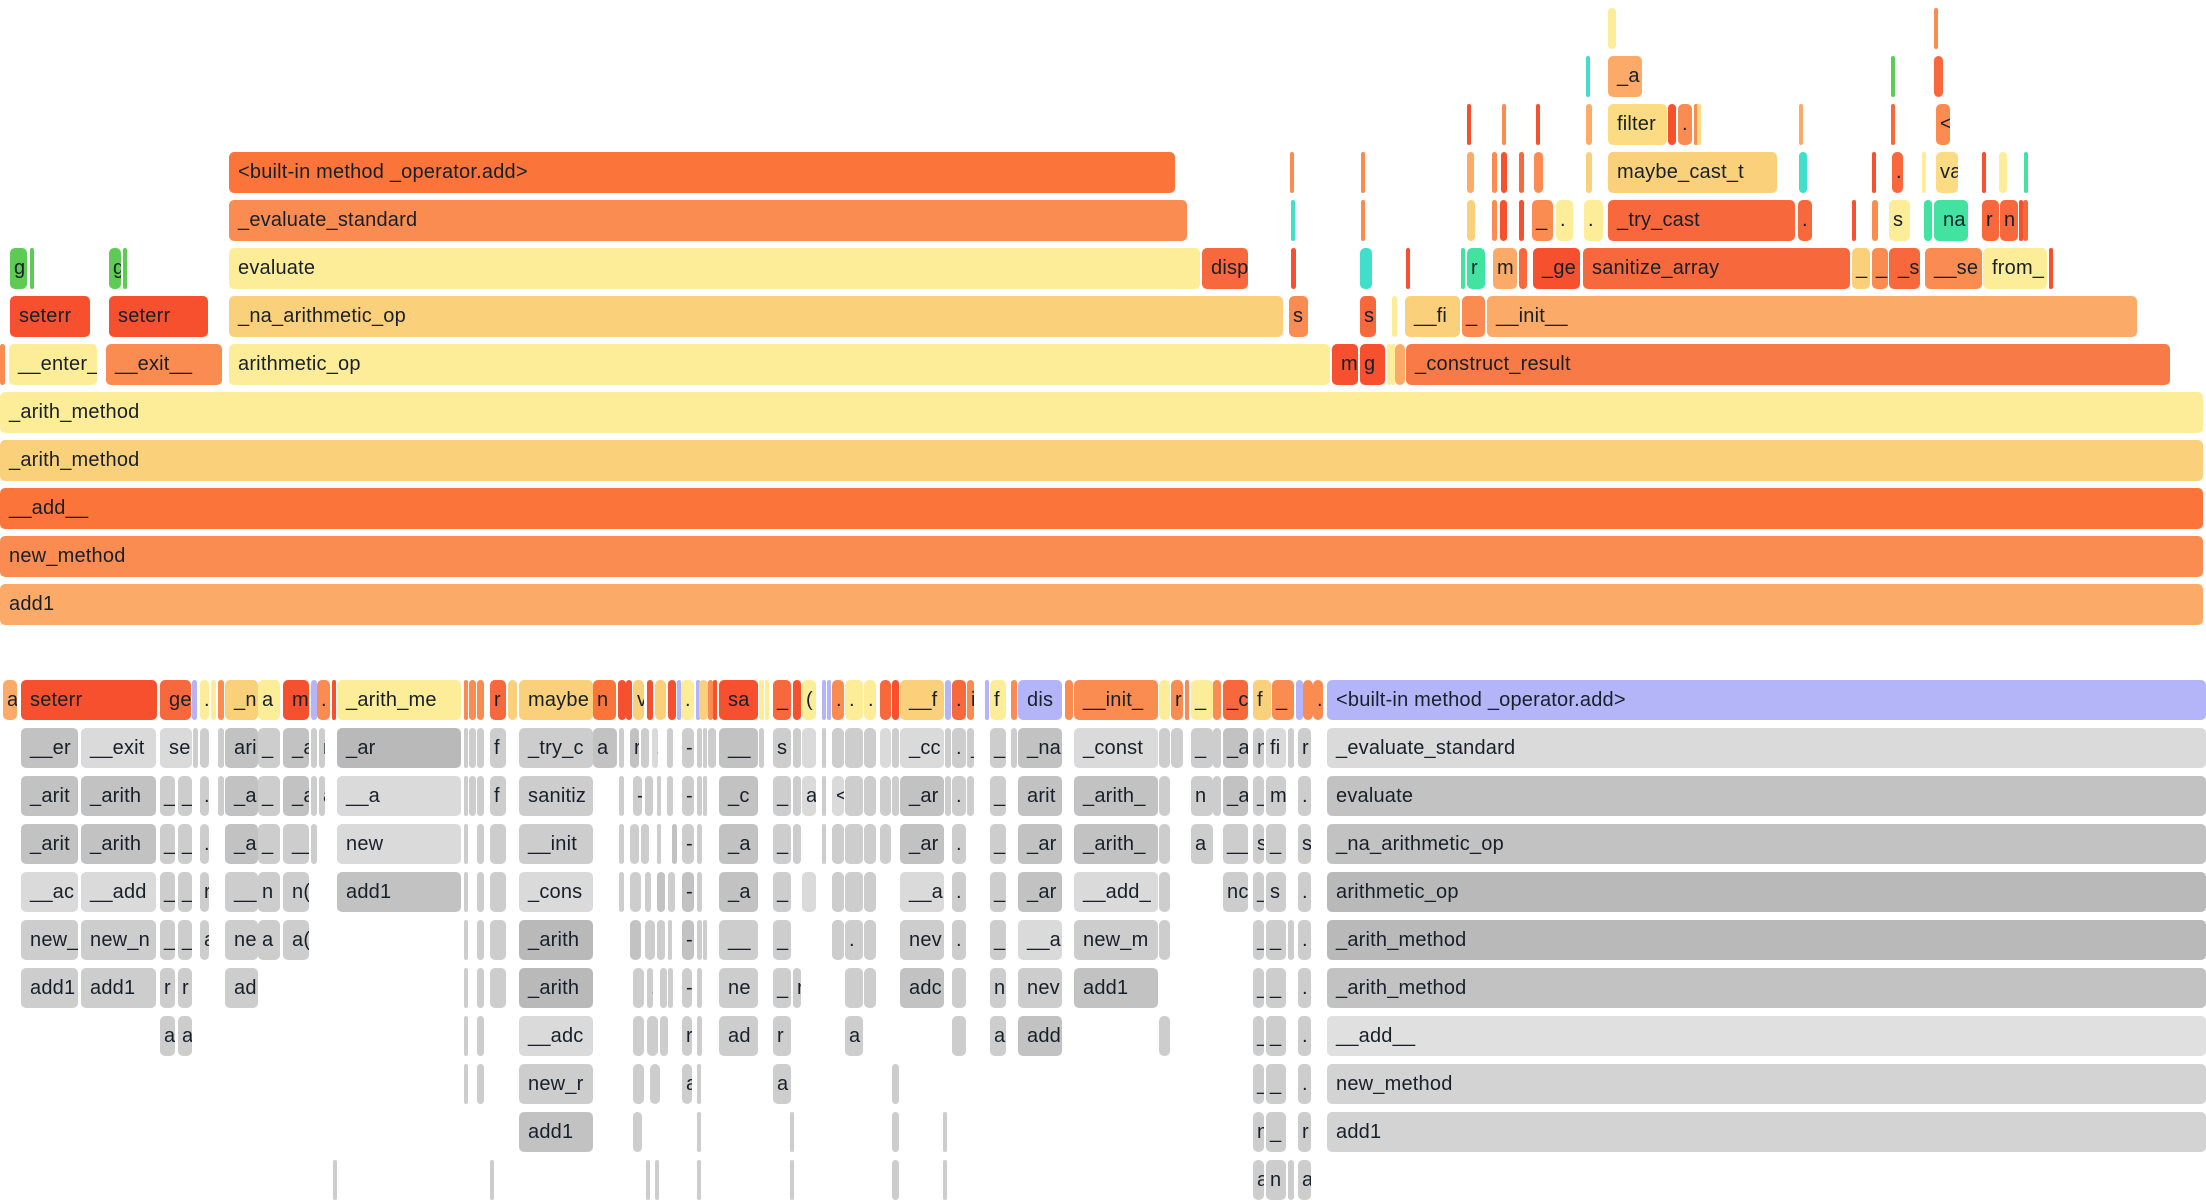 This screenshot has width=2206, height=1200. Describe the element at coordinates (638, 700) in the screenshot. I see `frame-bar-v: v` at that location.